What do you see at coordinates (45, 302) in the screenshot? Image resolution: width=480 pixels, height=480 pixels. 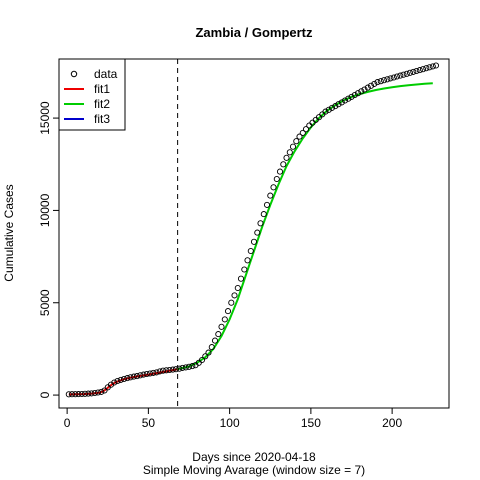 I see `y-tick-label: 5000` at bounding box center [45, 302].